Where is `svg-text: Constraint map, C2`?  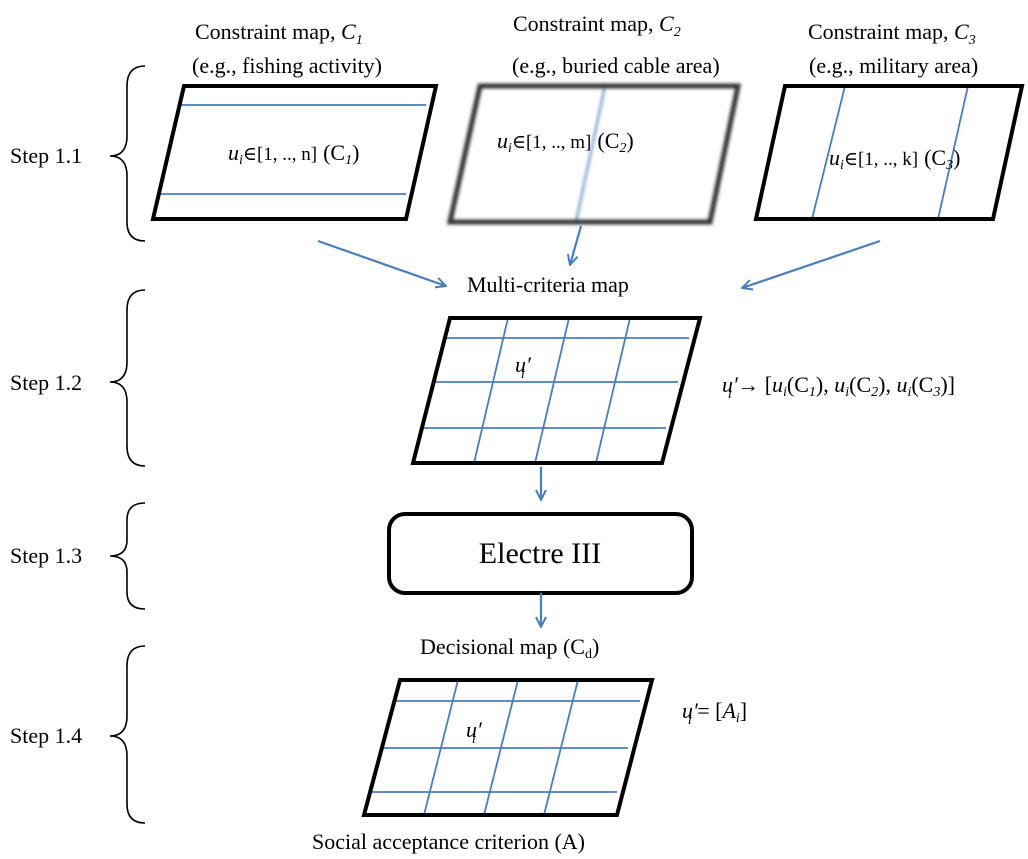 svg-text: Constraint map, C2 is located at coordinates (597, 25).